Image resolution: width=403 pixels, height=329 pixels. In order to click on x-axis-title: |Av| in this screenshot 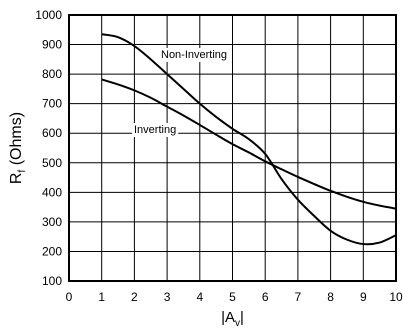, I will do `click(232, 319)`.